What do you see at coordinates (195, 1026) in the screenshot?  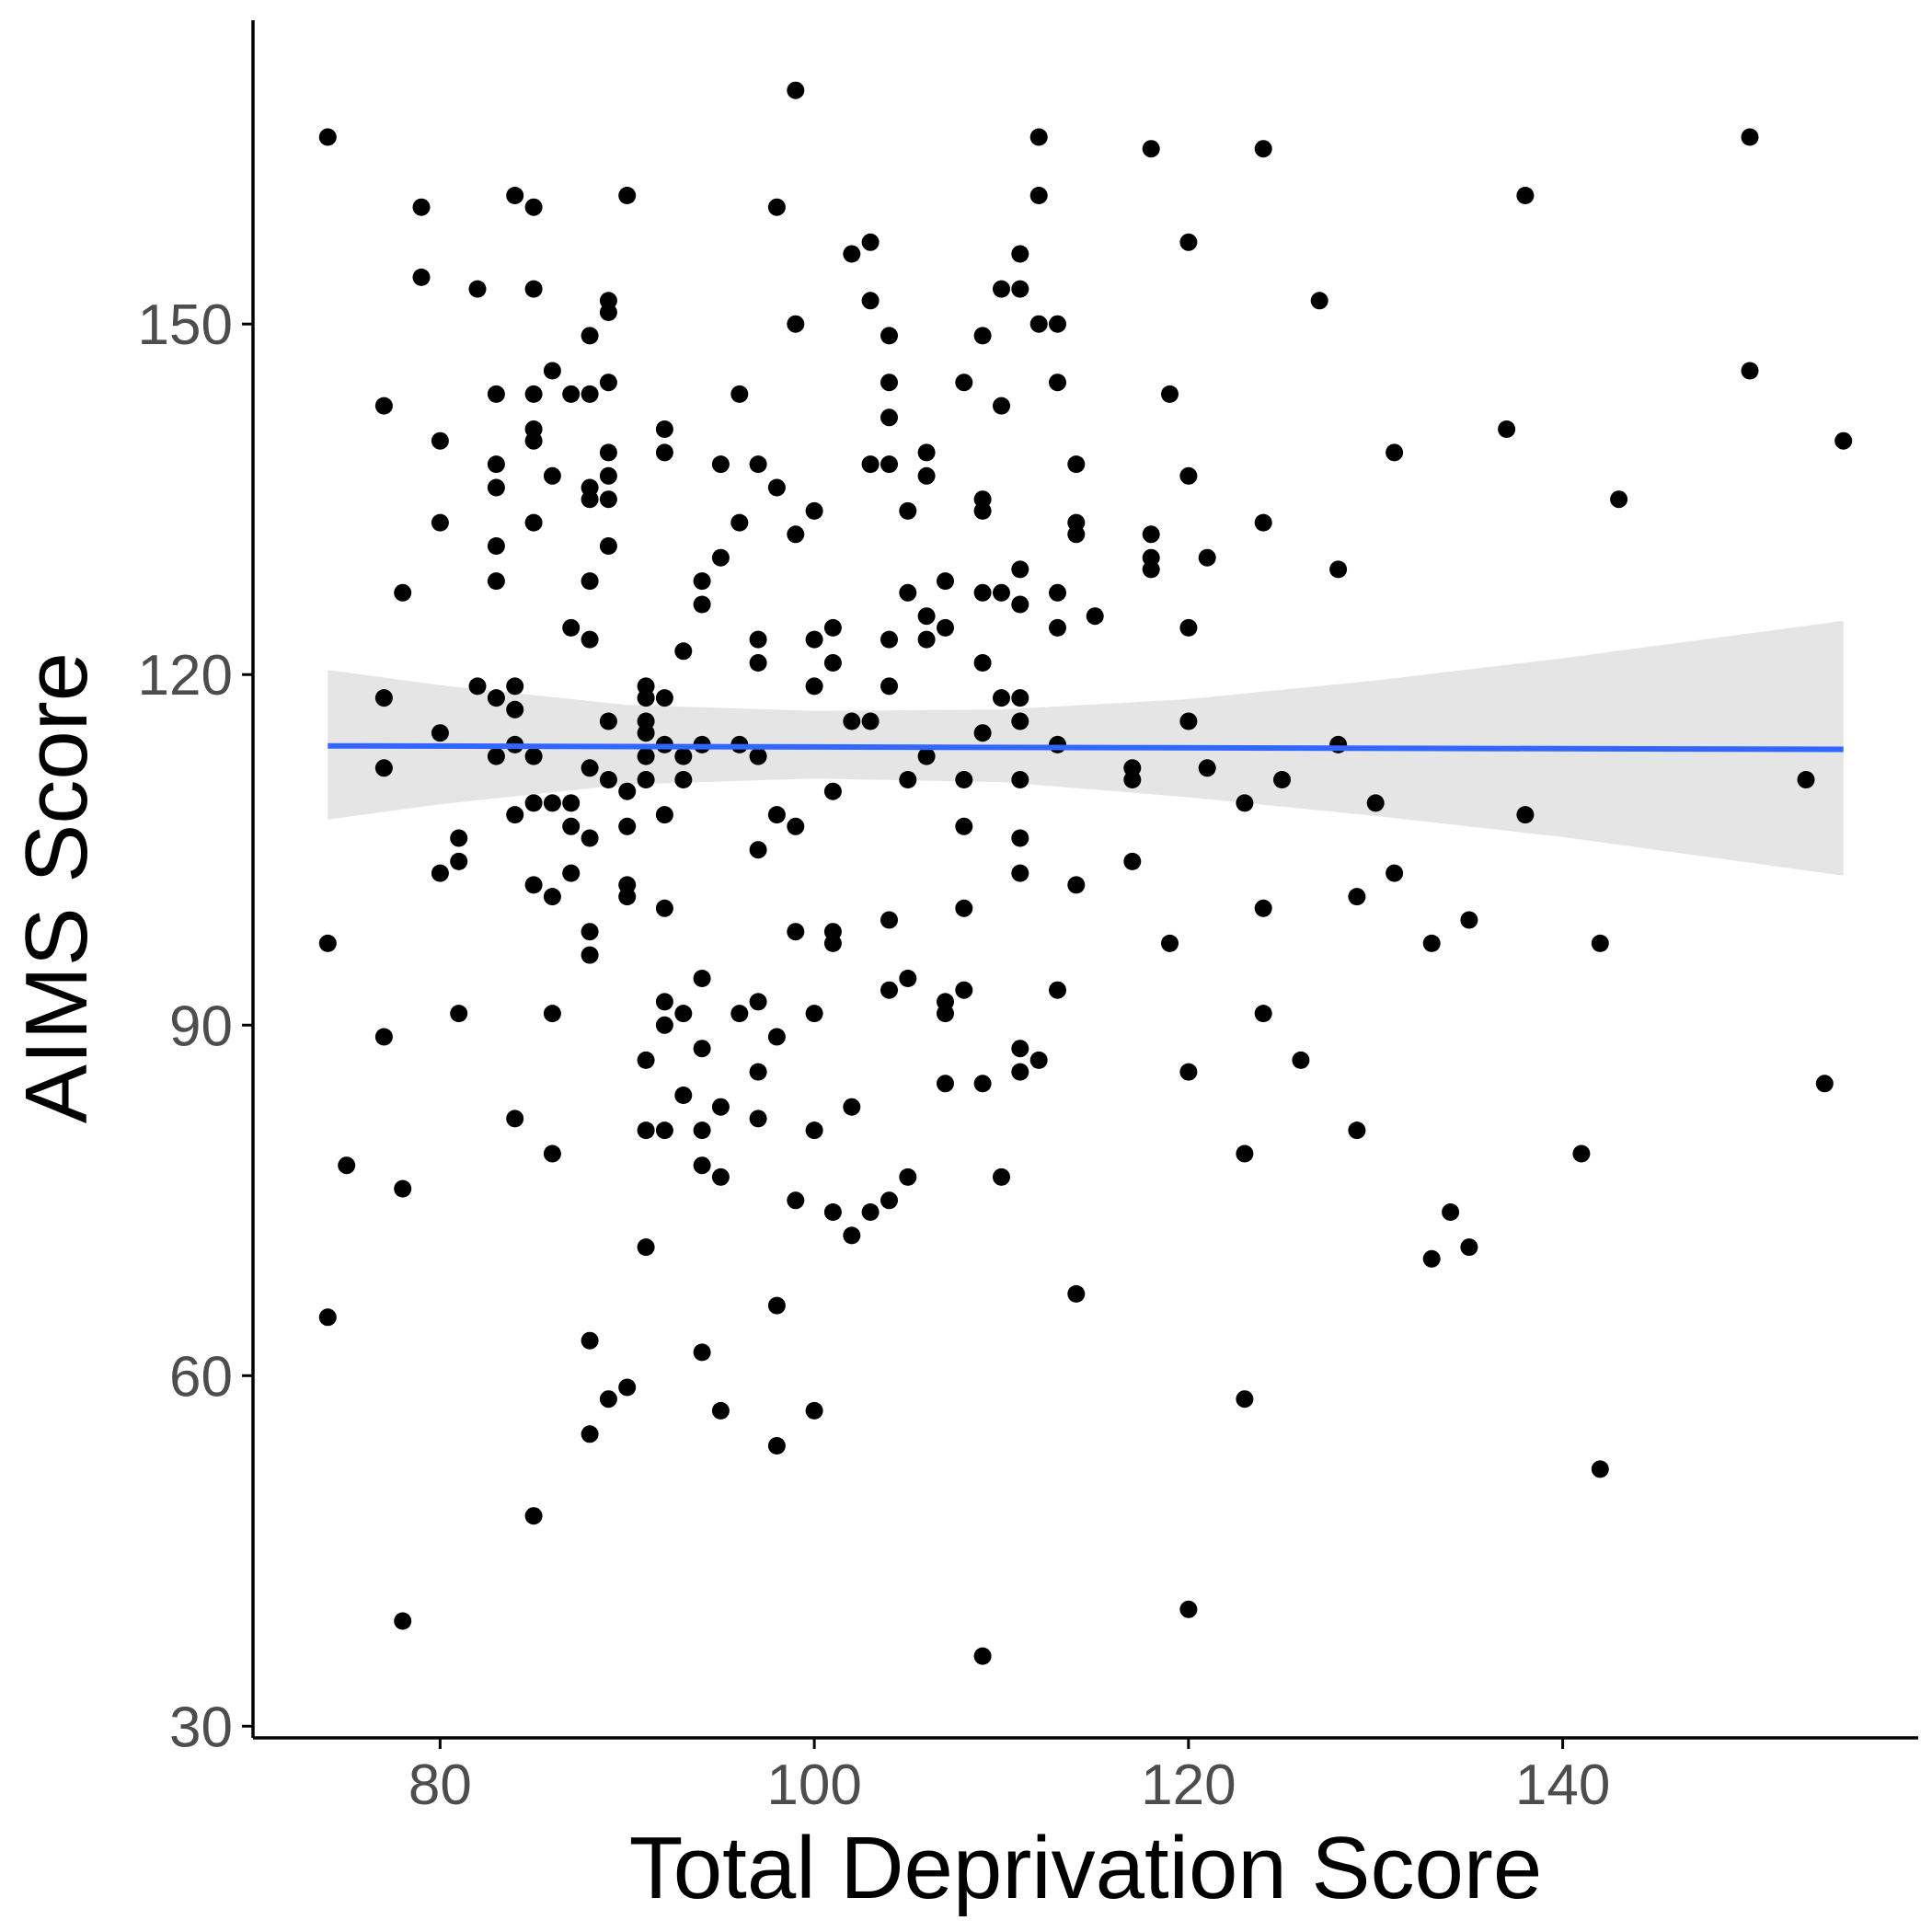 I see `y-ticks: 30 60 90 120 150` at bounding box center [195, 1026].